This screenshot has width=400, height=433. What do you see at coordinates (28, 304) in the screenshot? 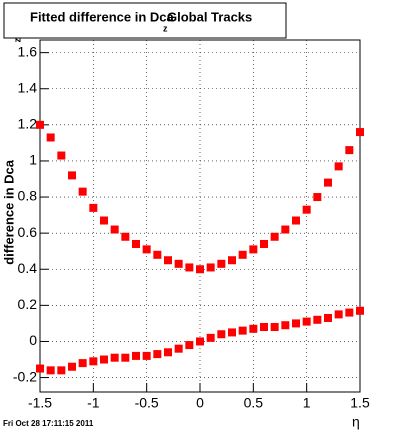
I see `y-tick-label: 0.2` at bounding box center [28, 304].